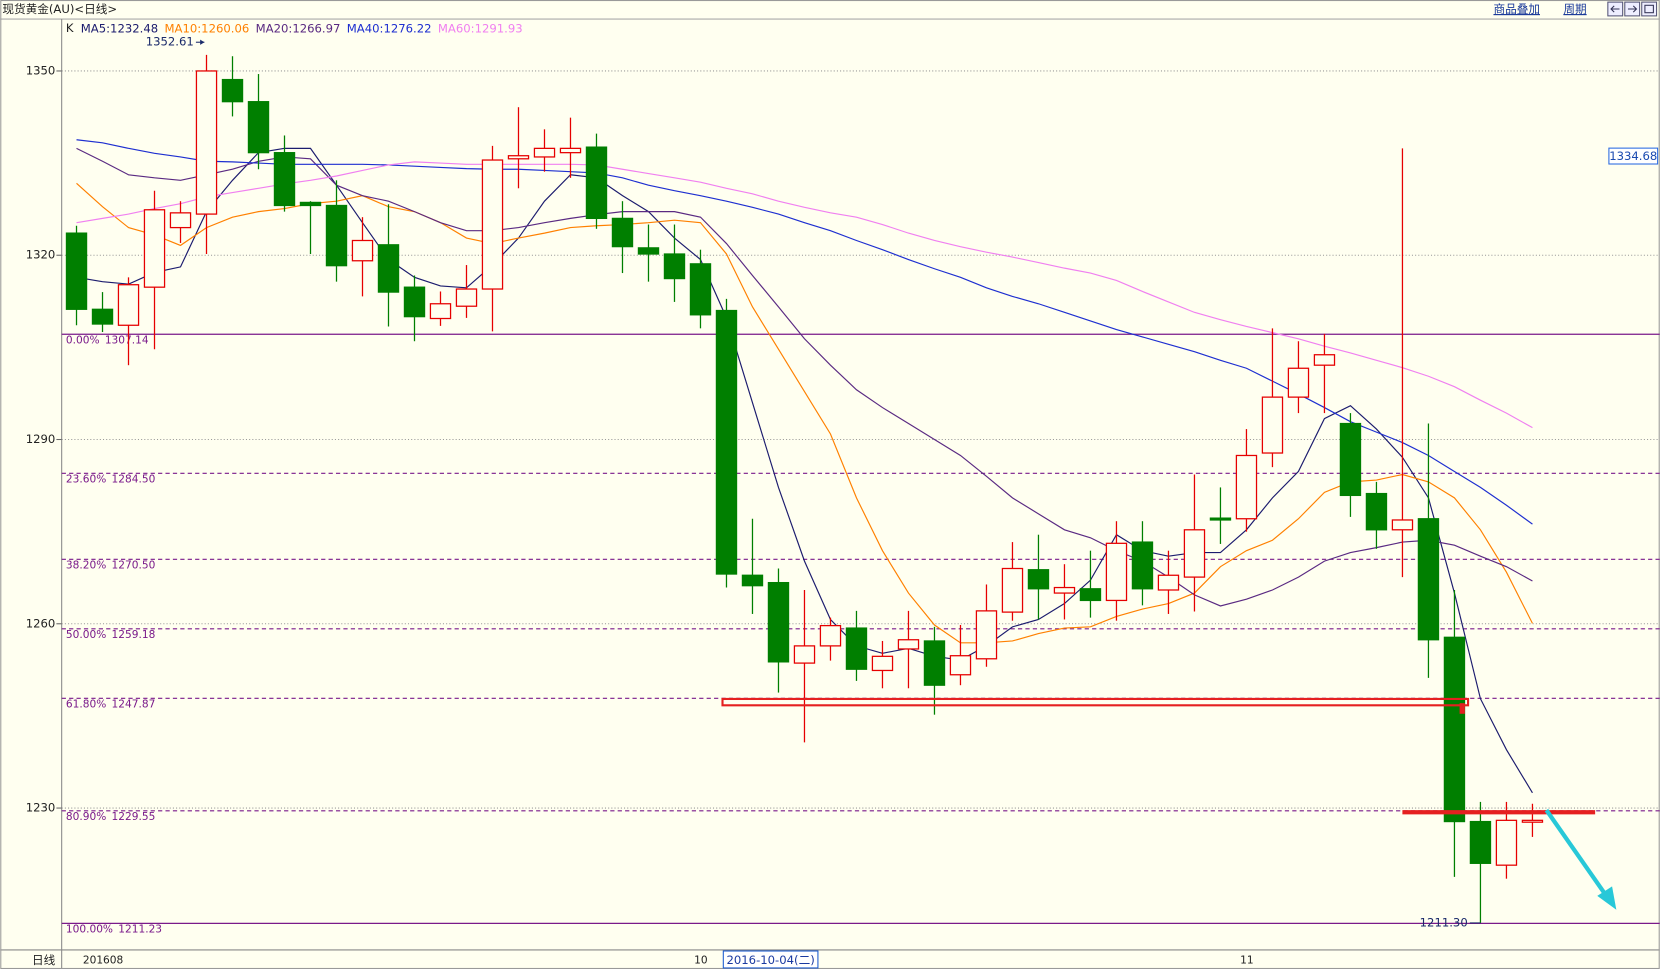 Image resolution: width=1660 pixels, height=969 pixels. I want to click on fib-ratio: 61.80%, so click(86, 705).